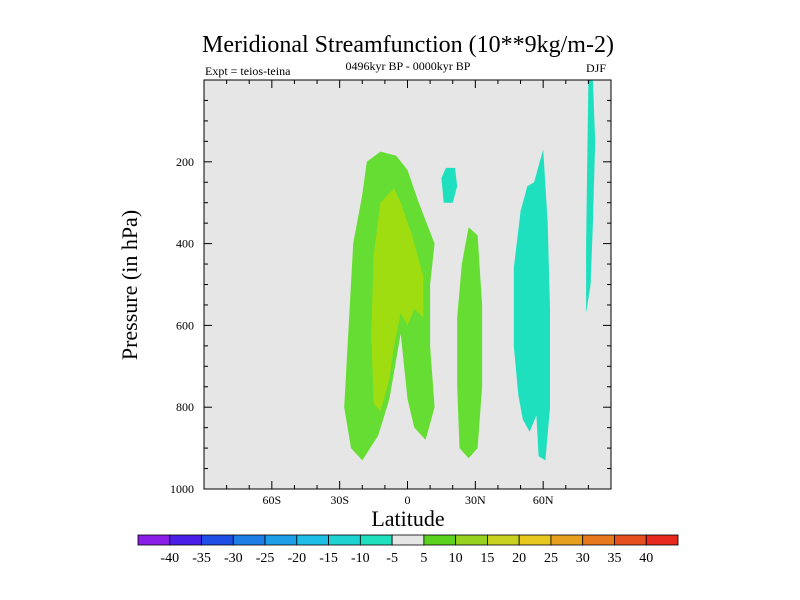 This screenshot has width=800, height=600. Describe the element at coordinates (614, 558) in the screenshot. I see `colorbar-label: 35` at that location.